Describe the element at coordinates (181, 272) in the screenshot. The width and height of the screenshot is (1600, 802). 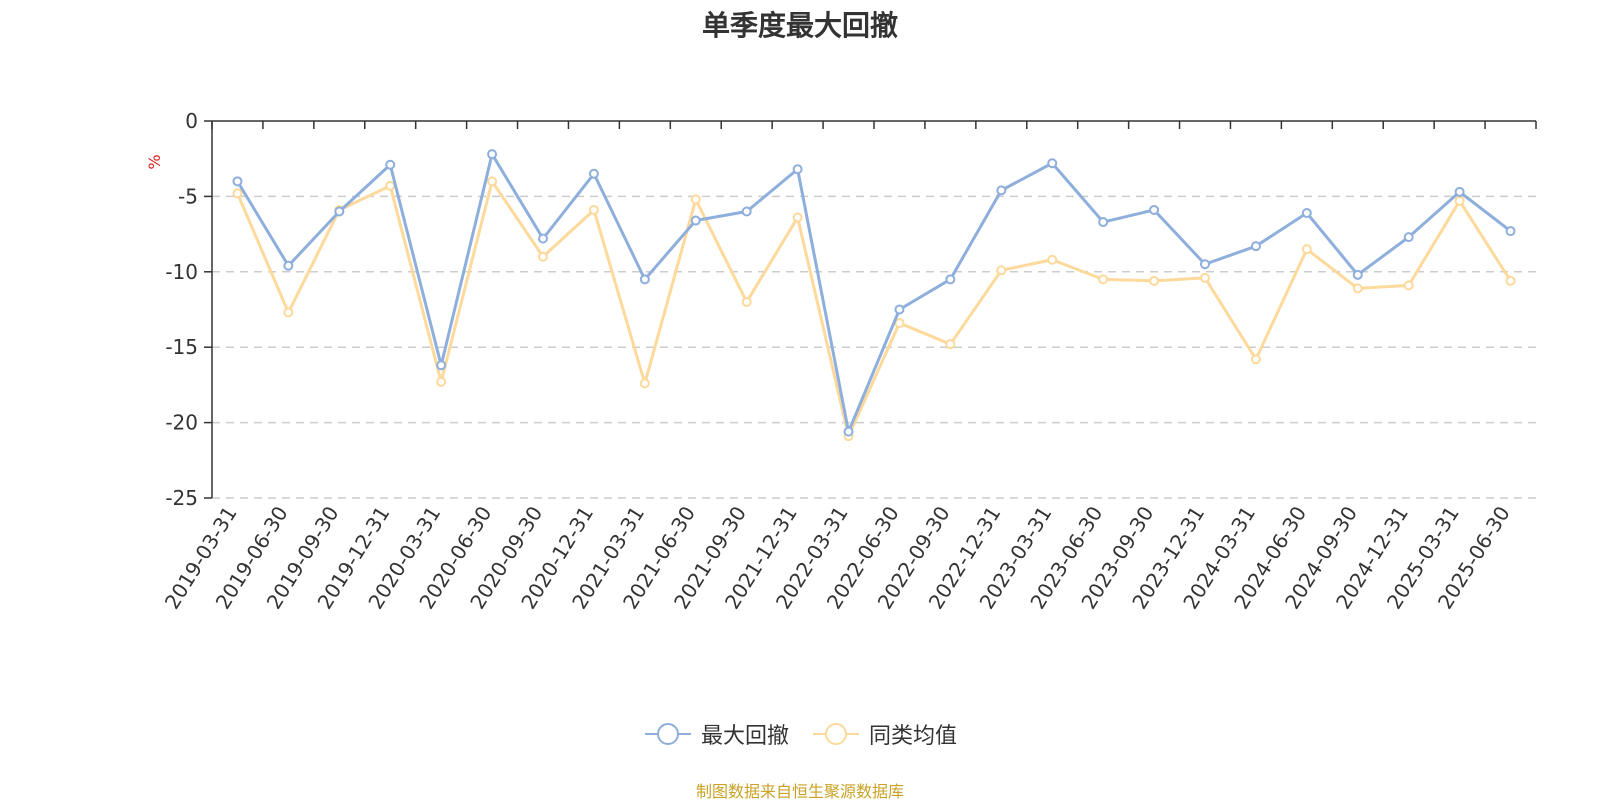
I see `y-tick-label: -10` at that location.